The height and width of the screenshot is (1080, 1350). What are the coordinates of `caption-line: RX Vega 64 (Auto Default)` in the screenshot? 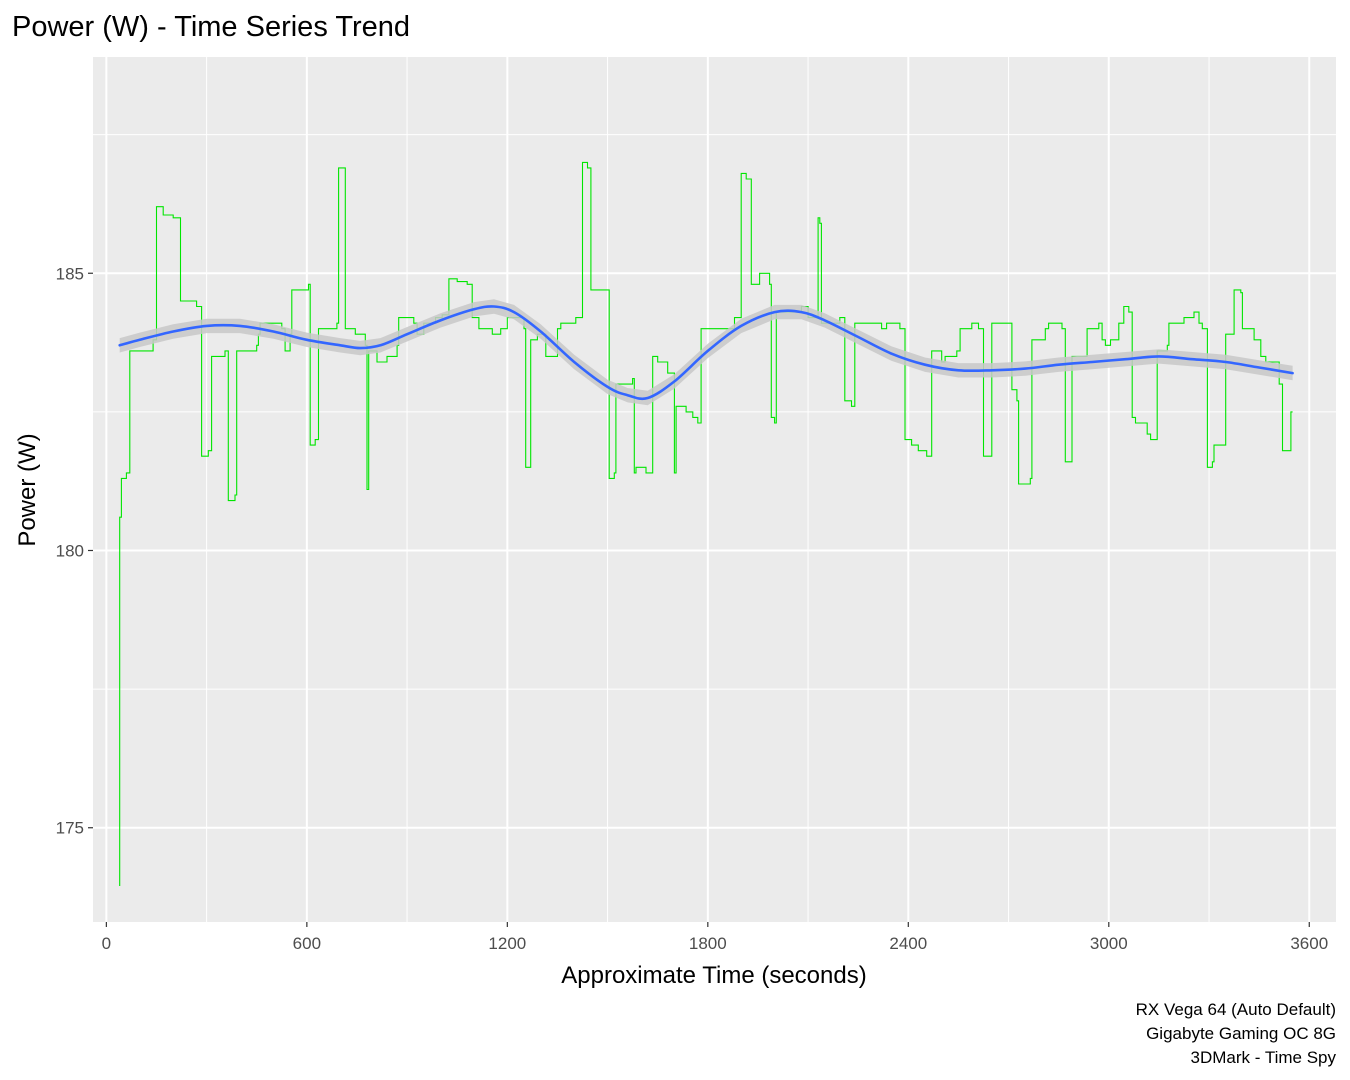 It's located at (1235, 1009).